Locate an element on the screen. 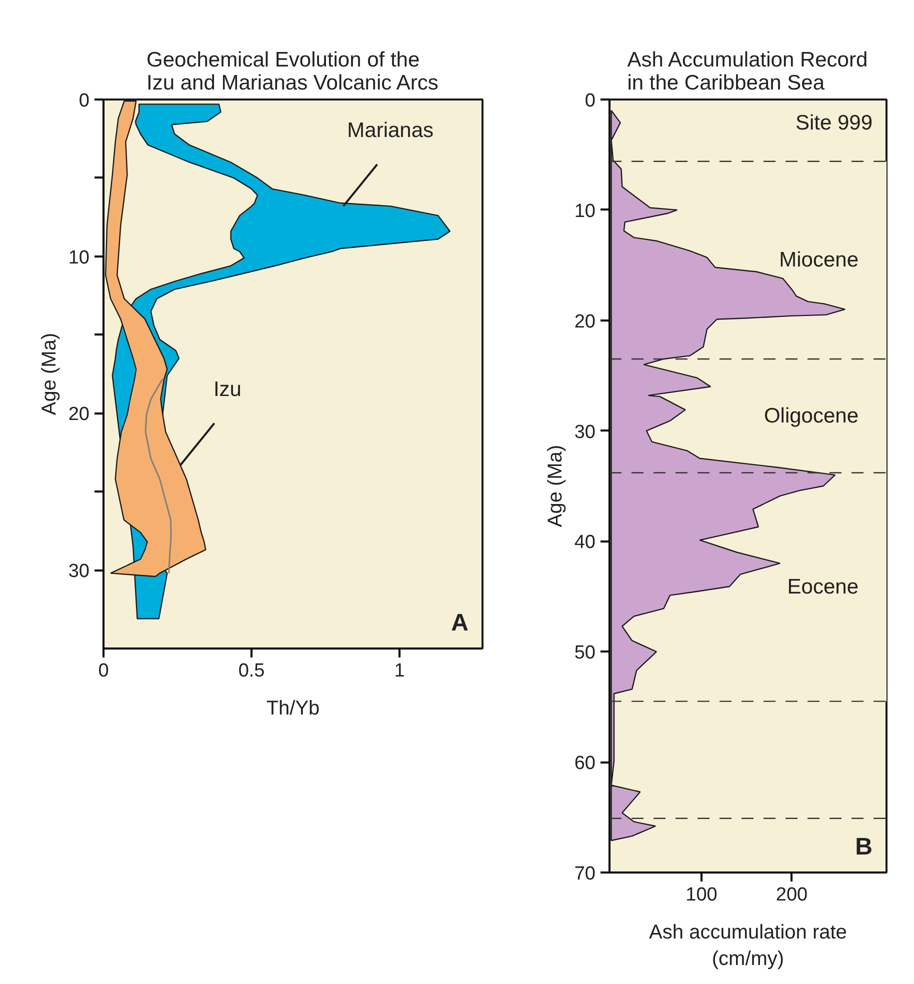 The width and height of the screenshot is (914, 984). x-tick-label: 0.5 is located at coordinates (251, 671).